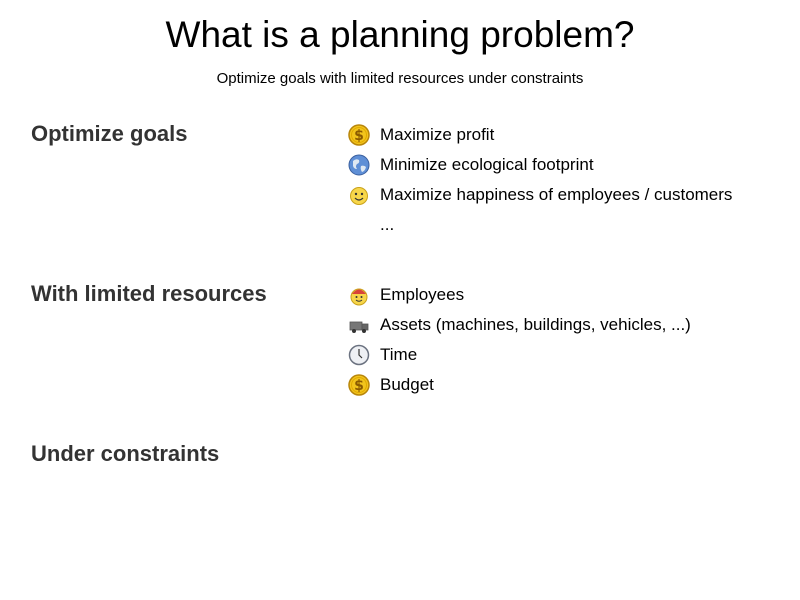 The image size is (800, 600). What do you see at coordinates (359, 195) in the screenshot?
I see `smiley-icon` at bounding box center [359, 195].